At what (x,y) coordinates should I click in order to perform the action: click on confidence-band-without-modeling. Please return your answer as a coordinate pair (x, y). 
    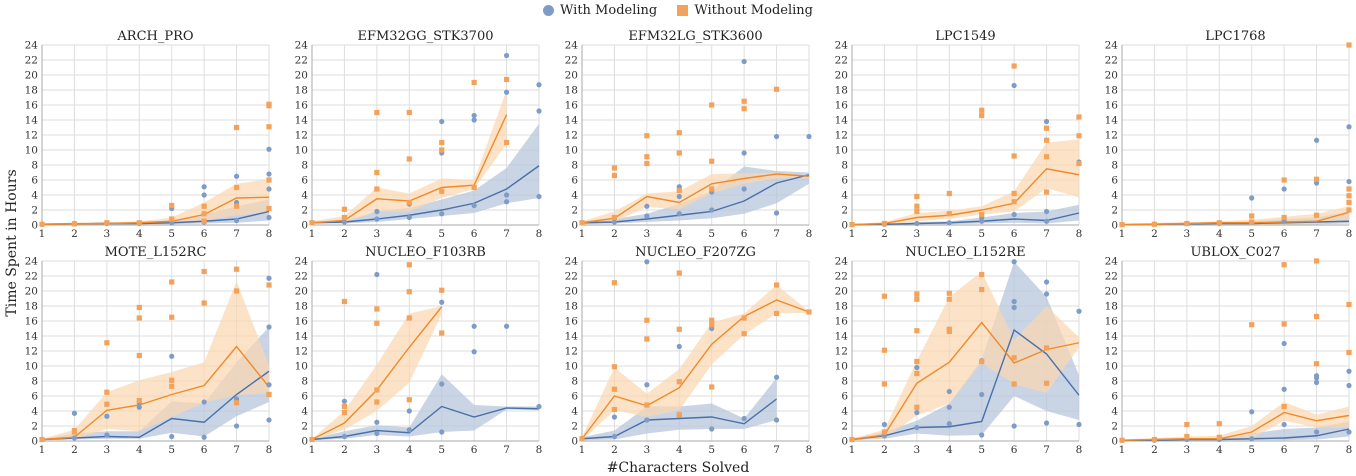
    Looking at the image, I should click on (409, 157).